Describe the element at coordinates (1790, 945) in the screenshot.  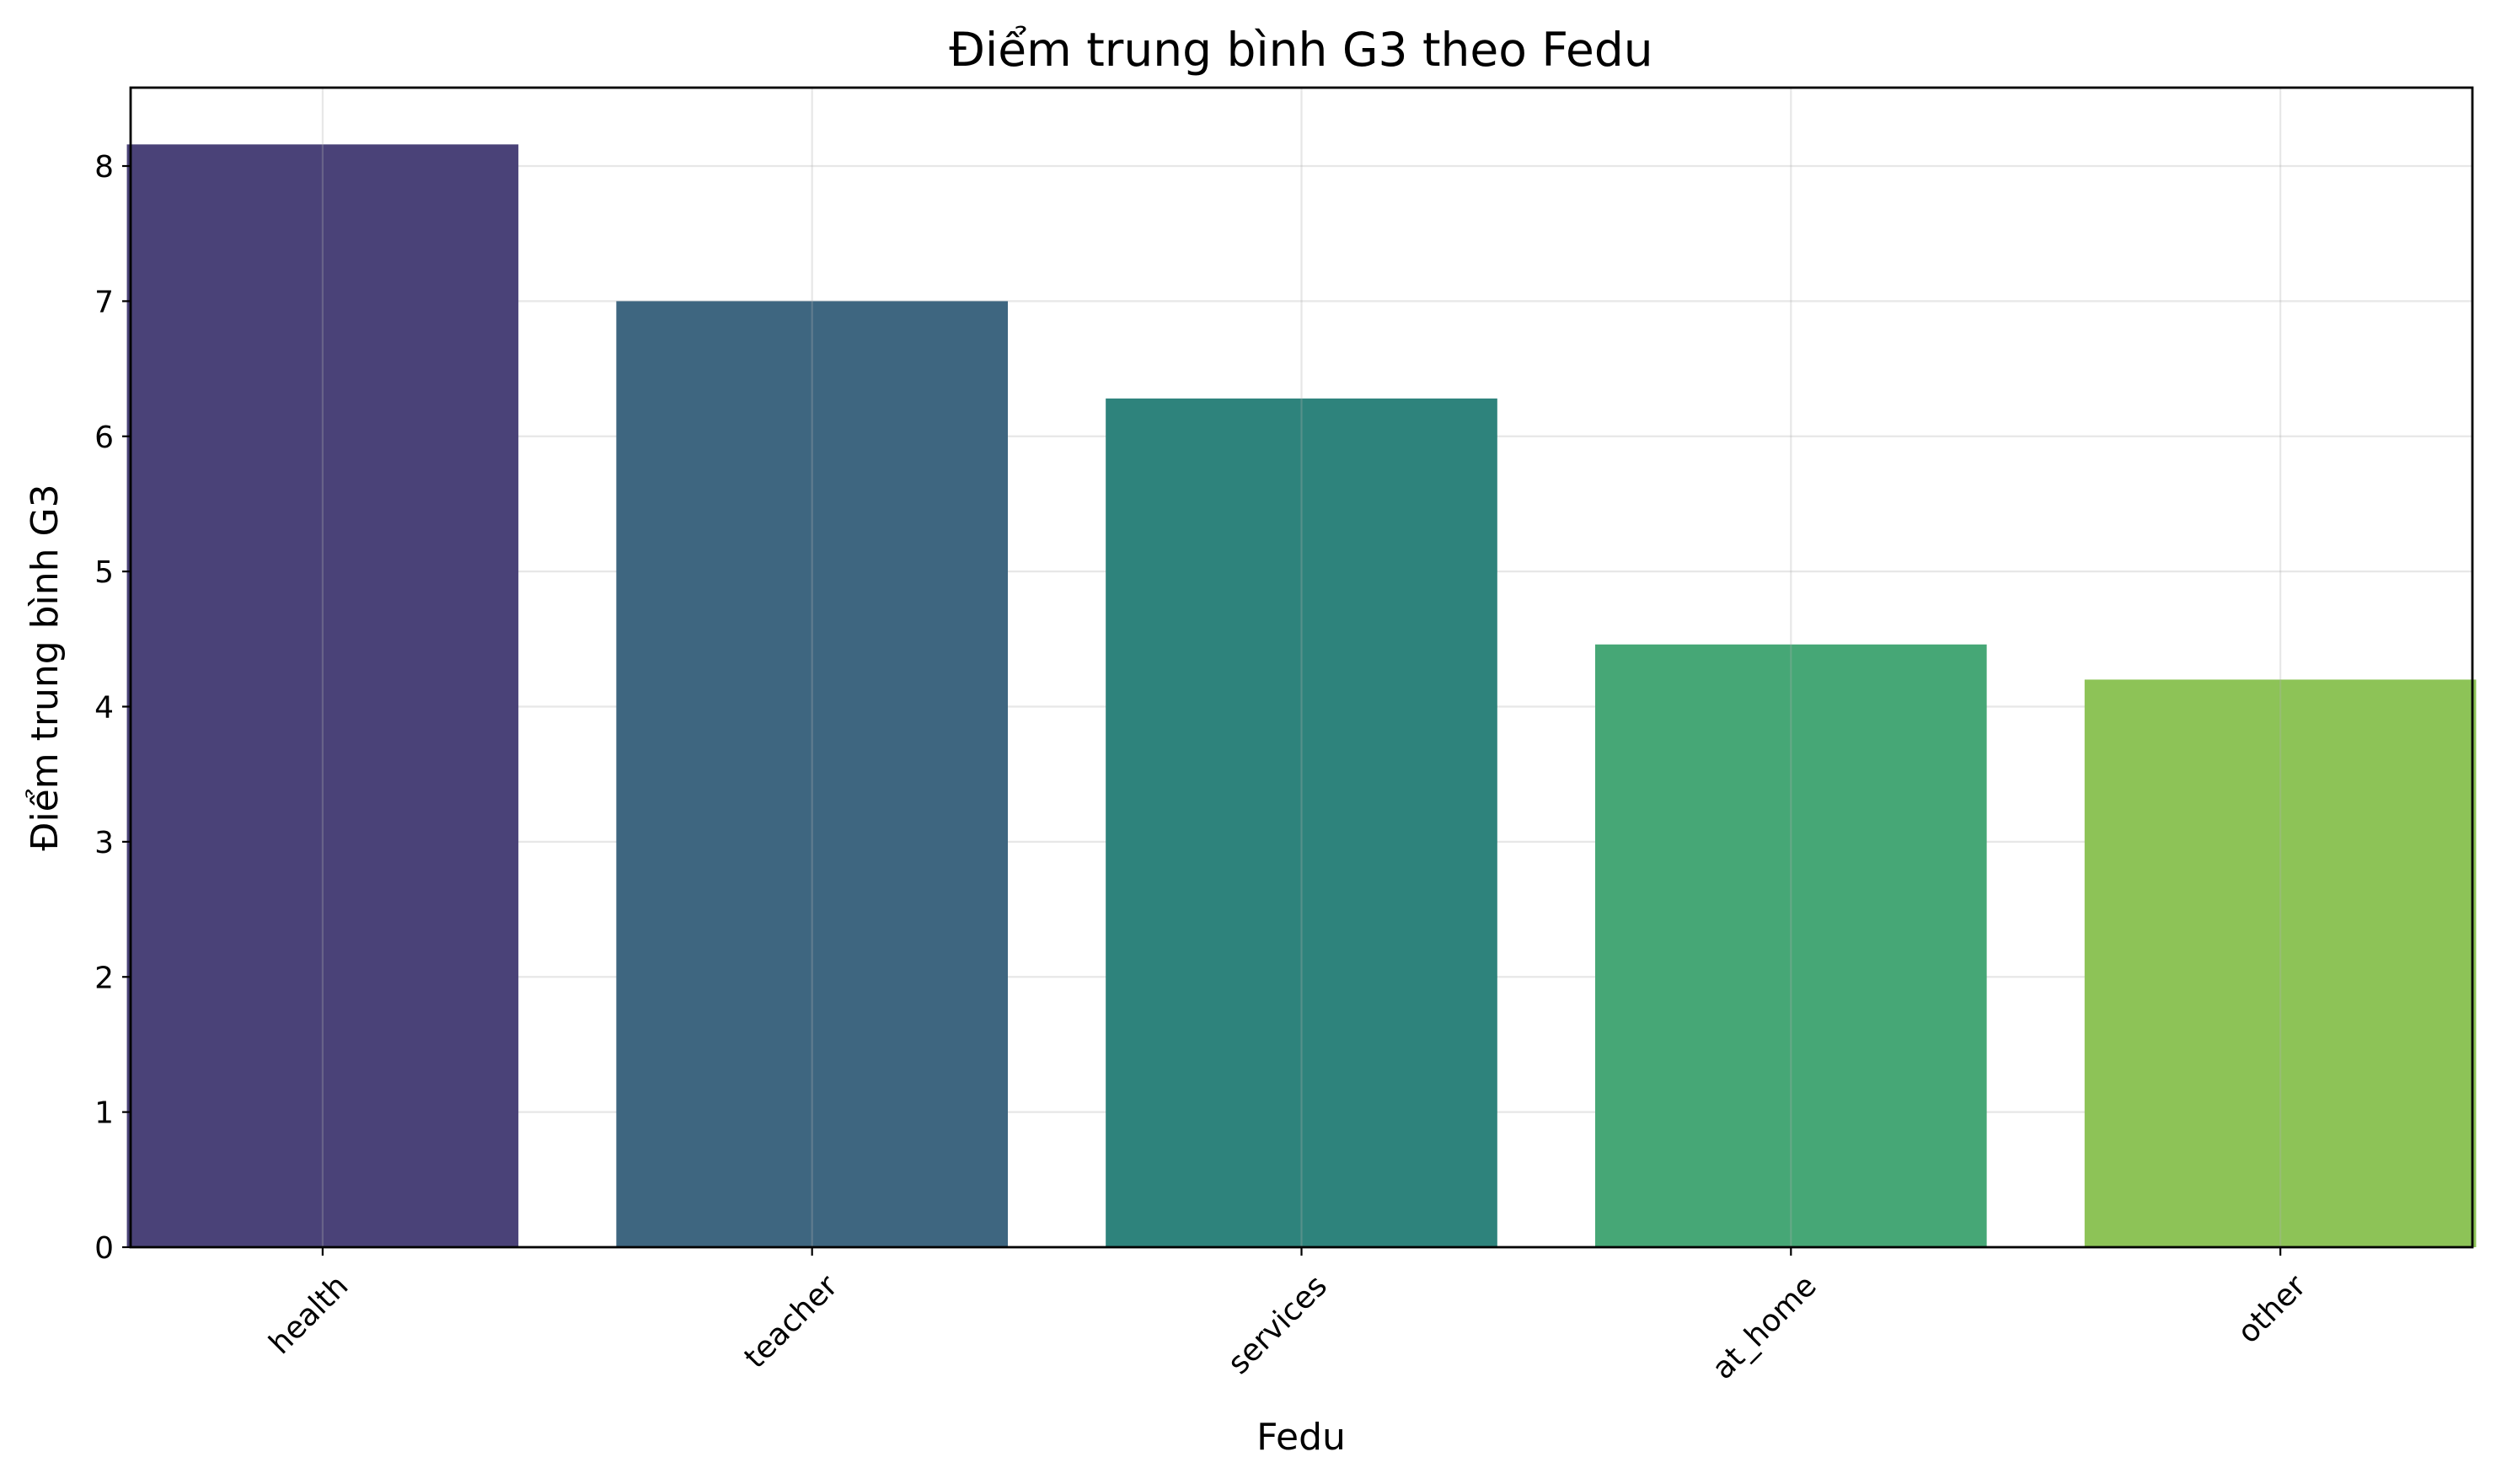
I see `bar-at-home` at that location.